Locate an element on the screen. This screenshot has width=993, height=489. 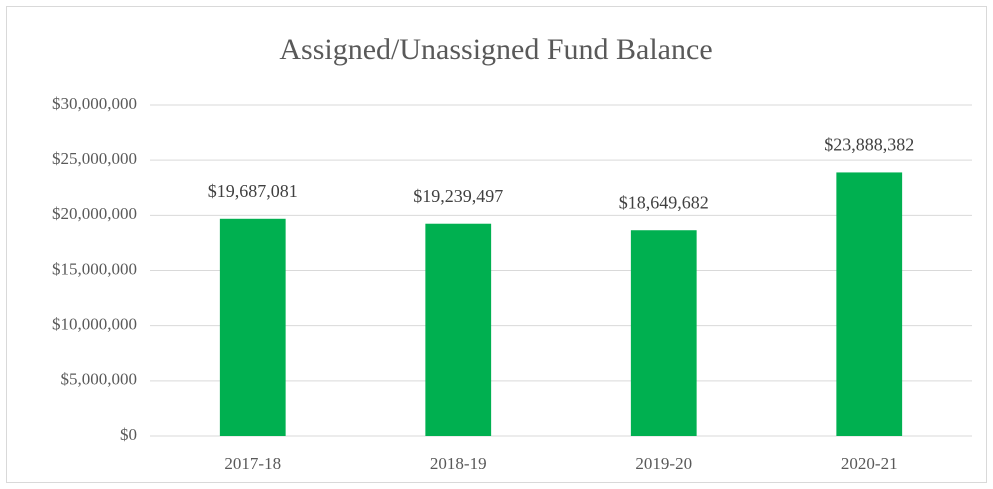
x-tick-label: 2020-21 is located at coordinates (869, 463).